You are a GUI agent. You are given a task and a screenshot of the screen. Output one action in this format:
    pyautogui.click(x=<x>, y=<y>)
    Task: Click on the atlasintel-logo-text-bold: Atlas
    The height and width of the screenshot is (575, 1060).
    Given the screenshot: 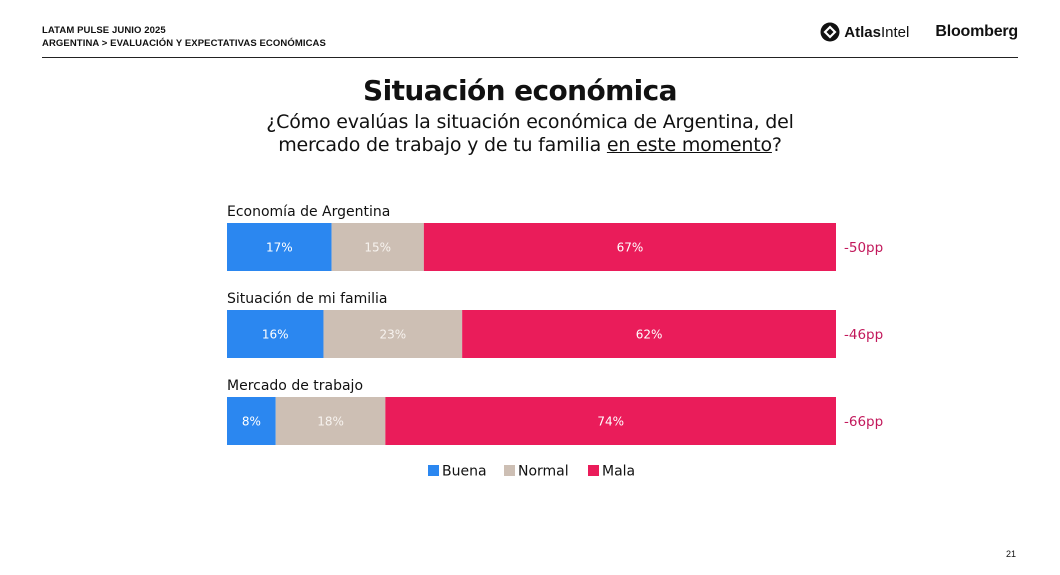 What is the action you would take?
    pyautogui.click(x=862, y=32)
    